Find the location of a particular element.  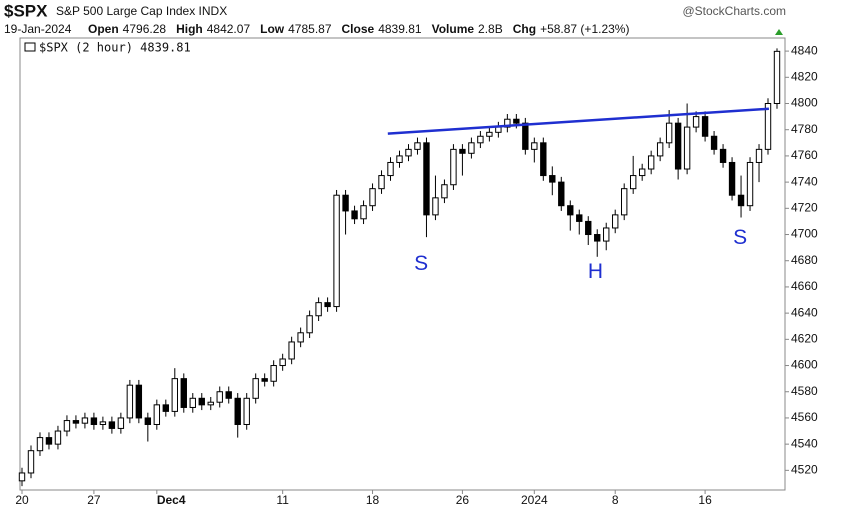

y-tick-label: 4660 is located at coordinates (804, 286).